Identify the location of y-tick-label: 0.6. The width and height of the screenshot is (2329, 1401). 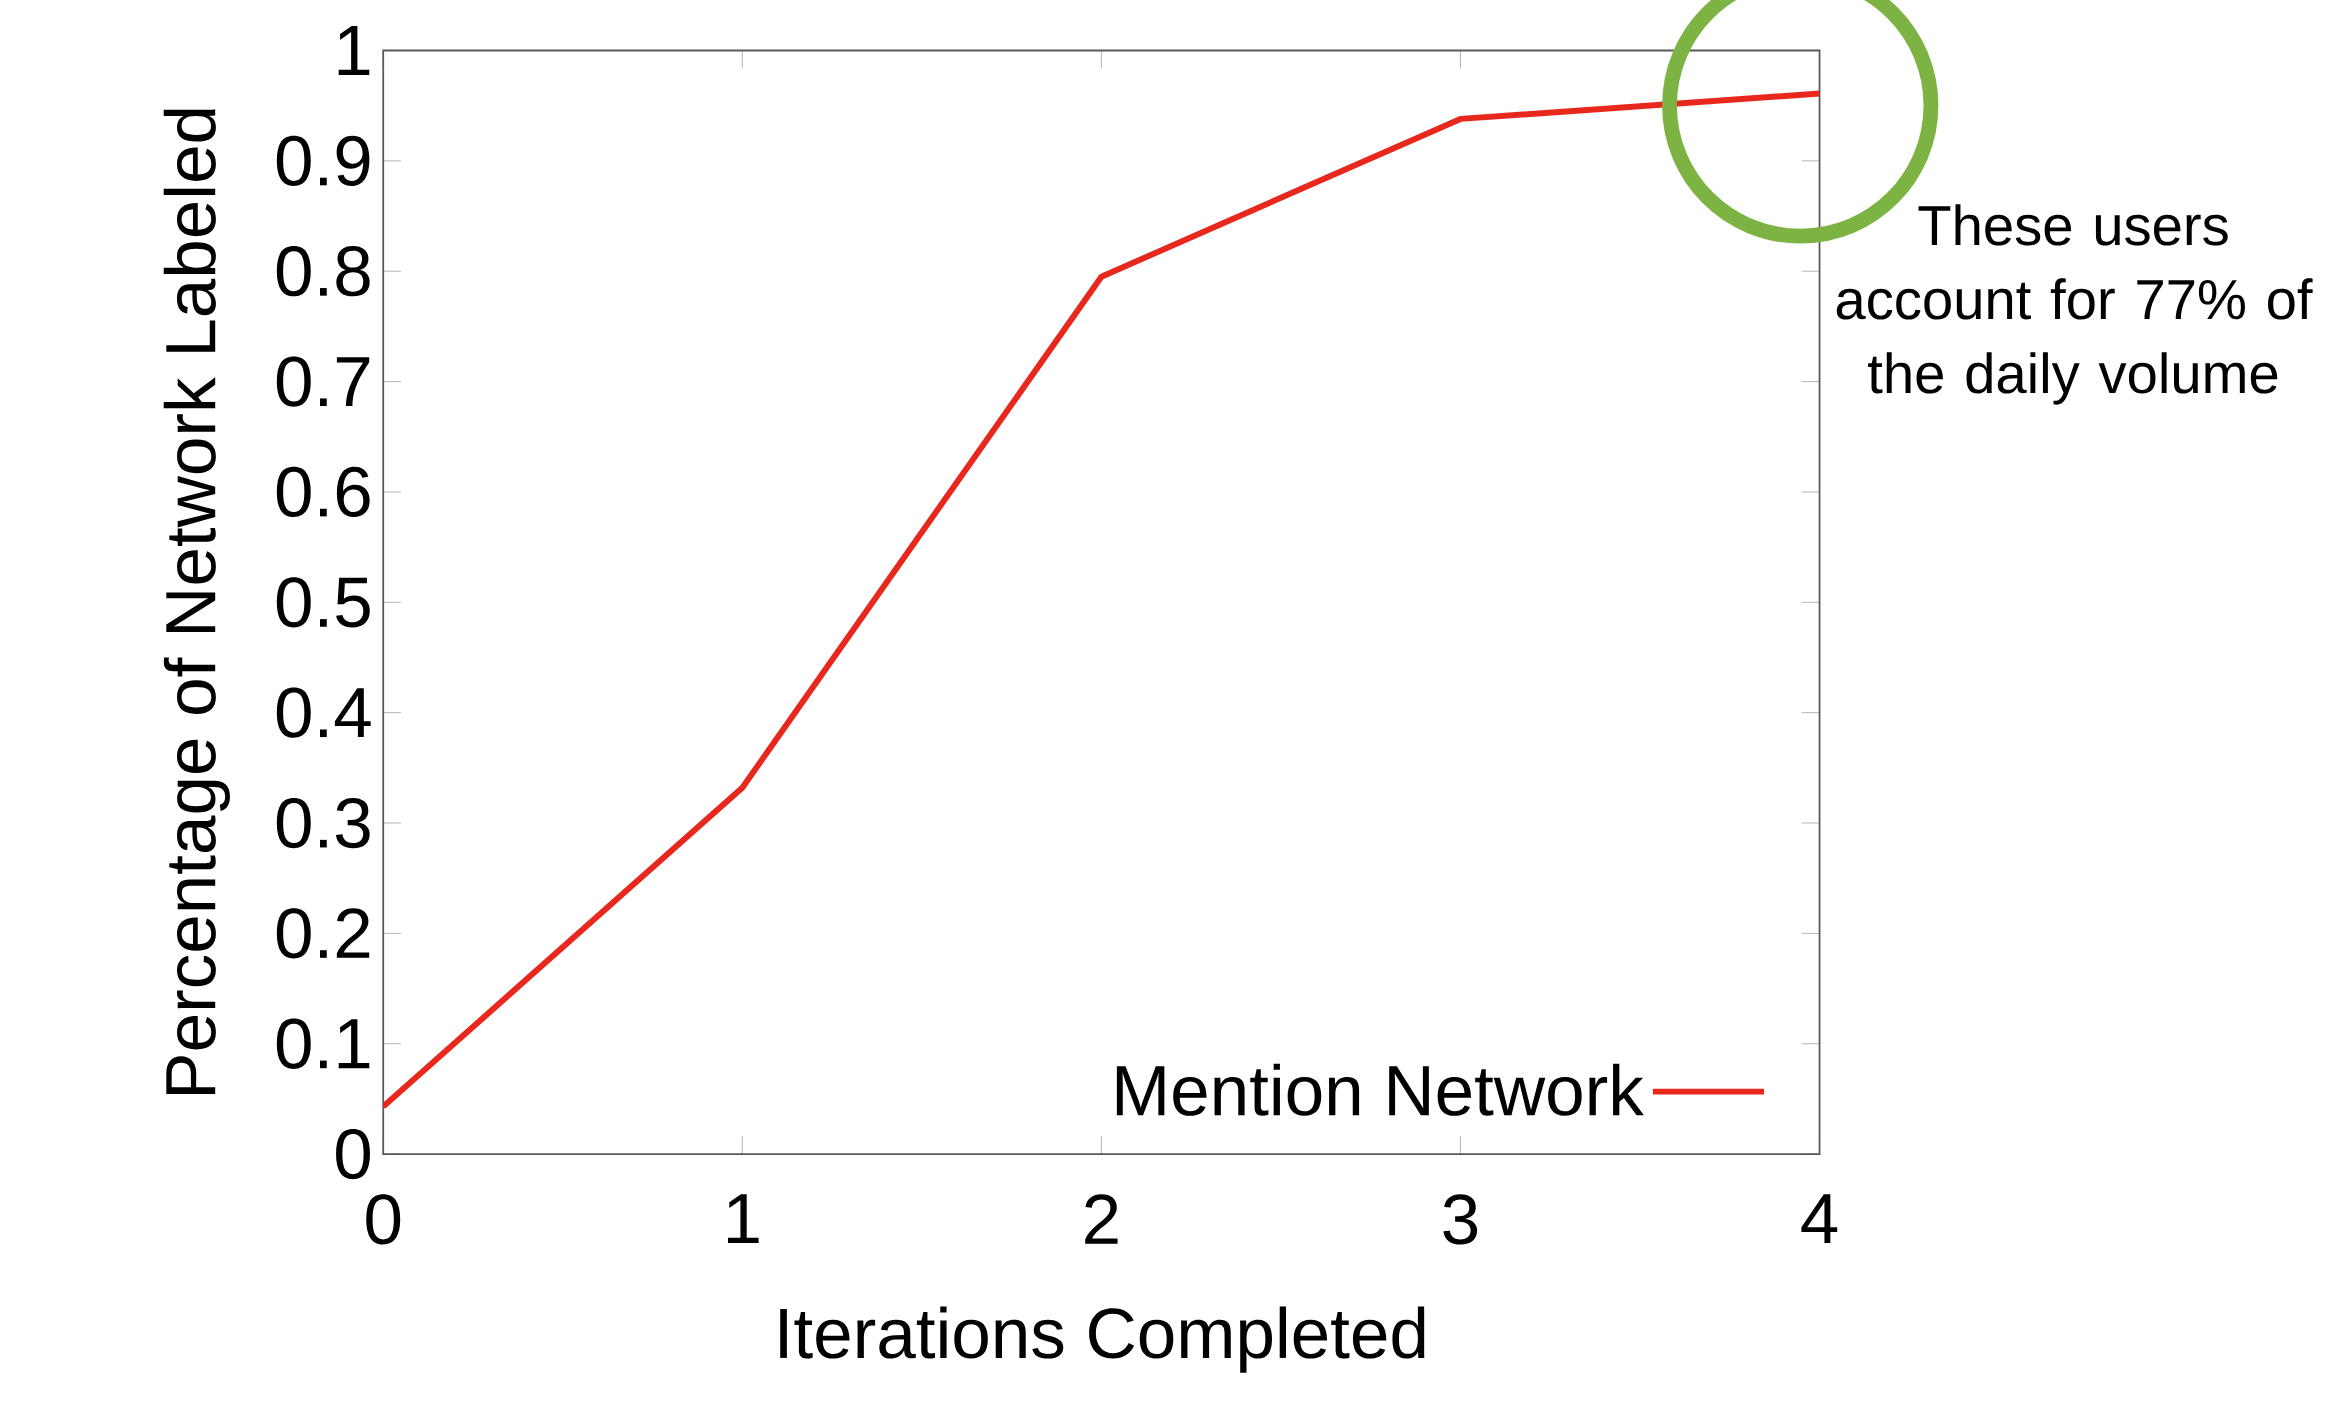
(323, 492).